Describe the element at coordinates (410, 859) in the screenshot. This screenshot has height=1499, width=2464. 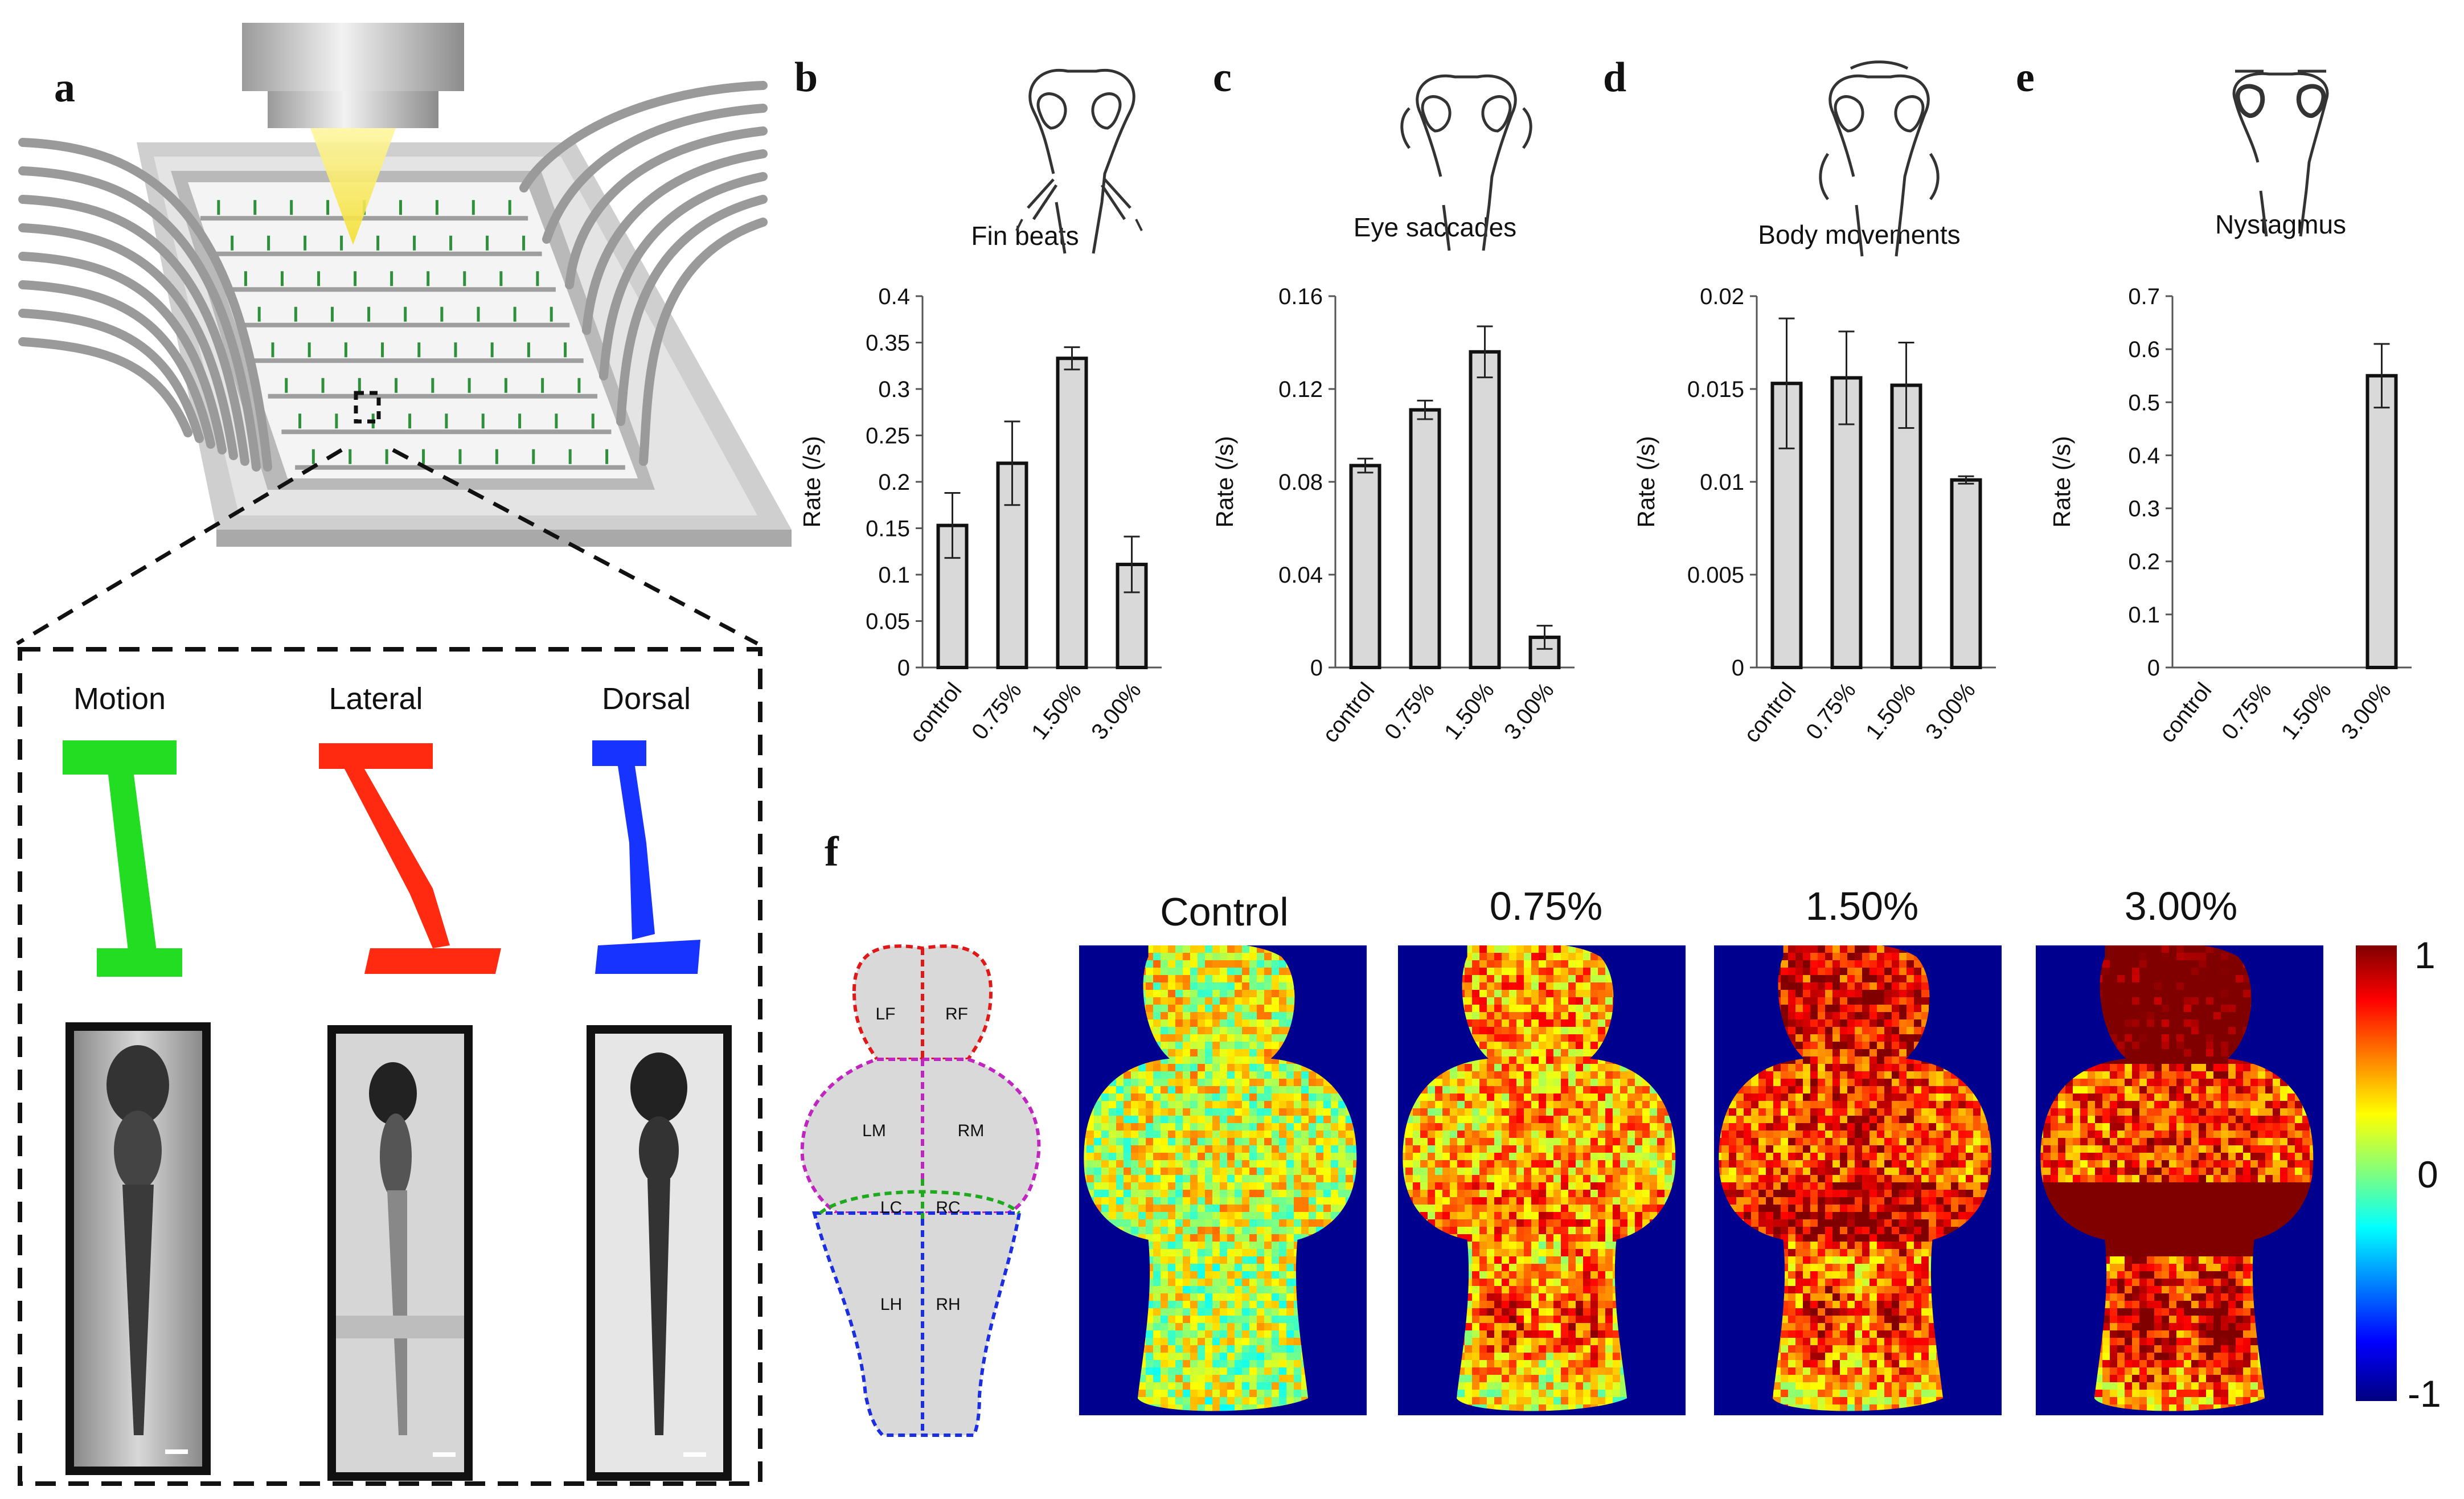
I see `structure-lateral` at that location.